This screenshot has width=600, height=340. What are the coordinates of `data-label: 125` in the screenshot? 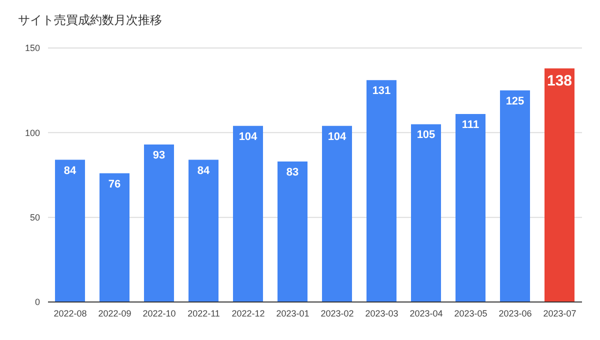 It's located at (515, 101).